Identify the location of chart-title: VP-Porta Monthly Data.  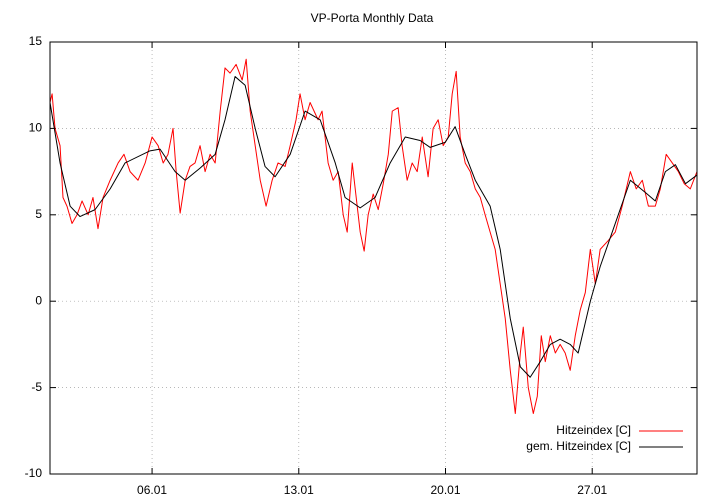
(372, 18).